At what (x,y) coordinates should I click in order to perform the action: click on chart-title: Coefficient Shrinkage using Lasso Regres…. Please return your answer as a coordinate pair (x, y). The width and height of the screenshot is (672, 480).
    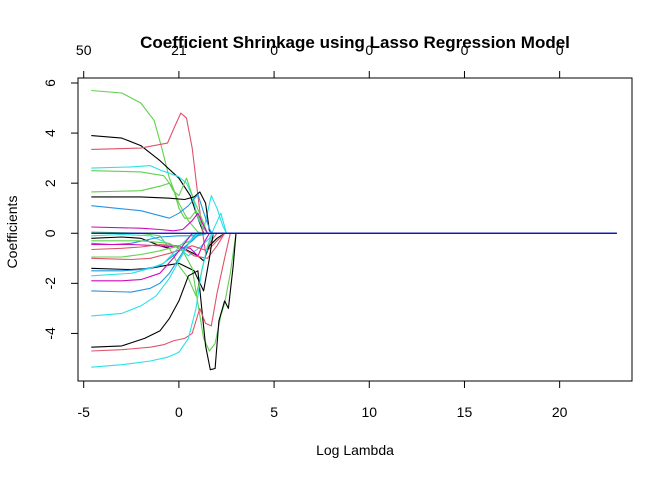
    Looking at the image, I should click on (355, 42).